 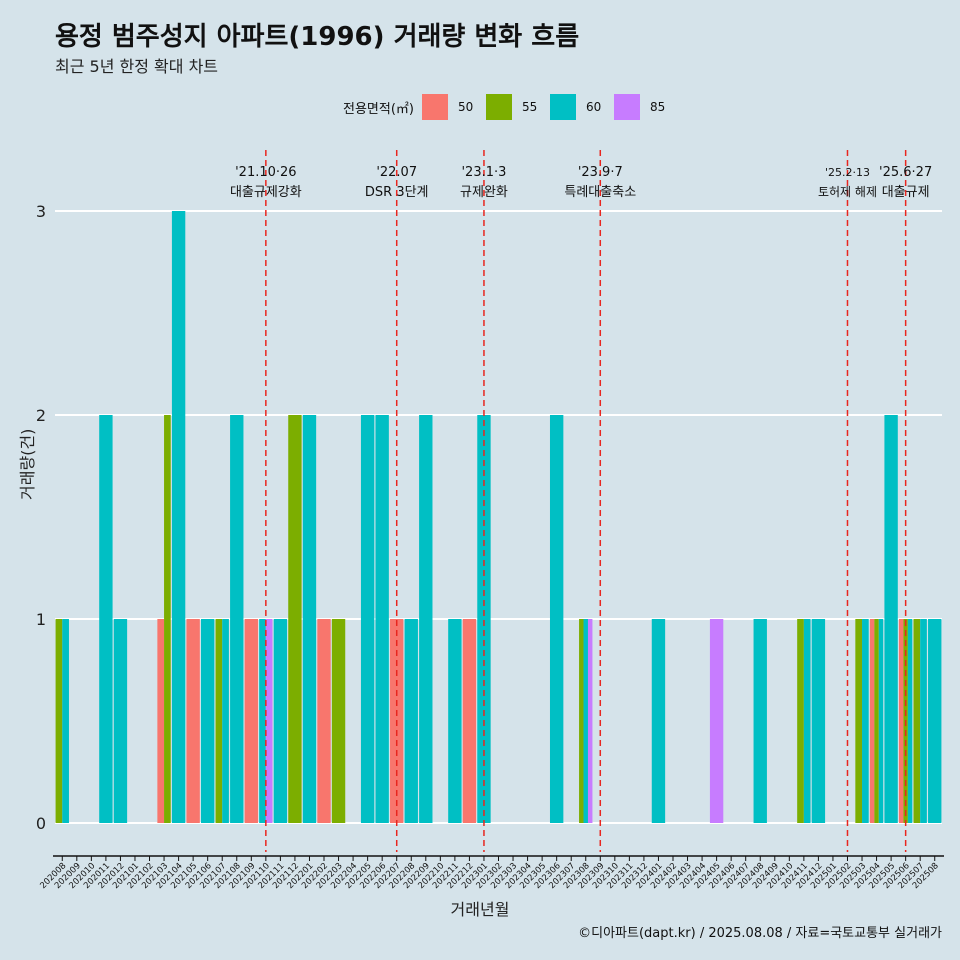 I want to click on event-name-label: 대출규제, so click(x=906, y=192).